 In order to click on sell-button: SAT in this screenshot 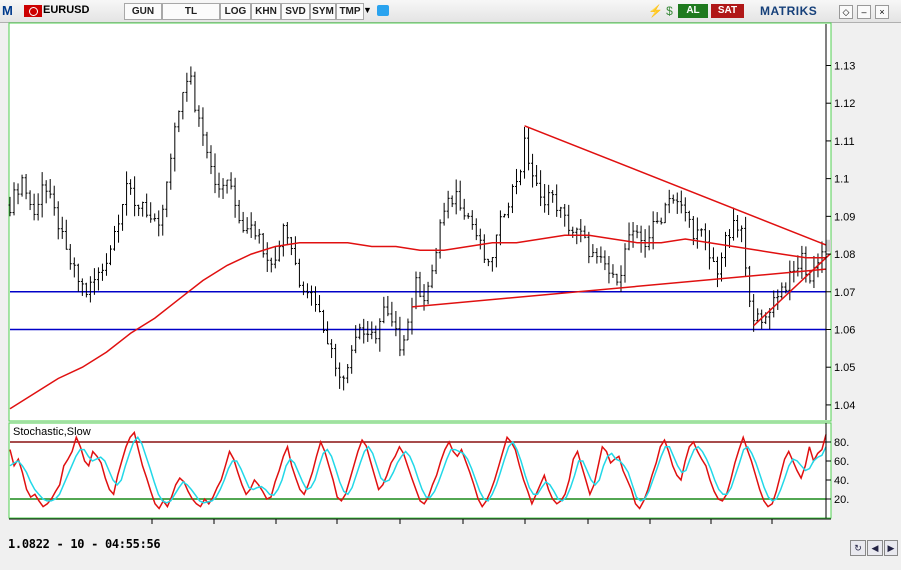, I will do `click(727, 11)`.